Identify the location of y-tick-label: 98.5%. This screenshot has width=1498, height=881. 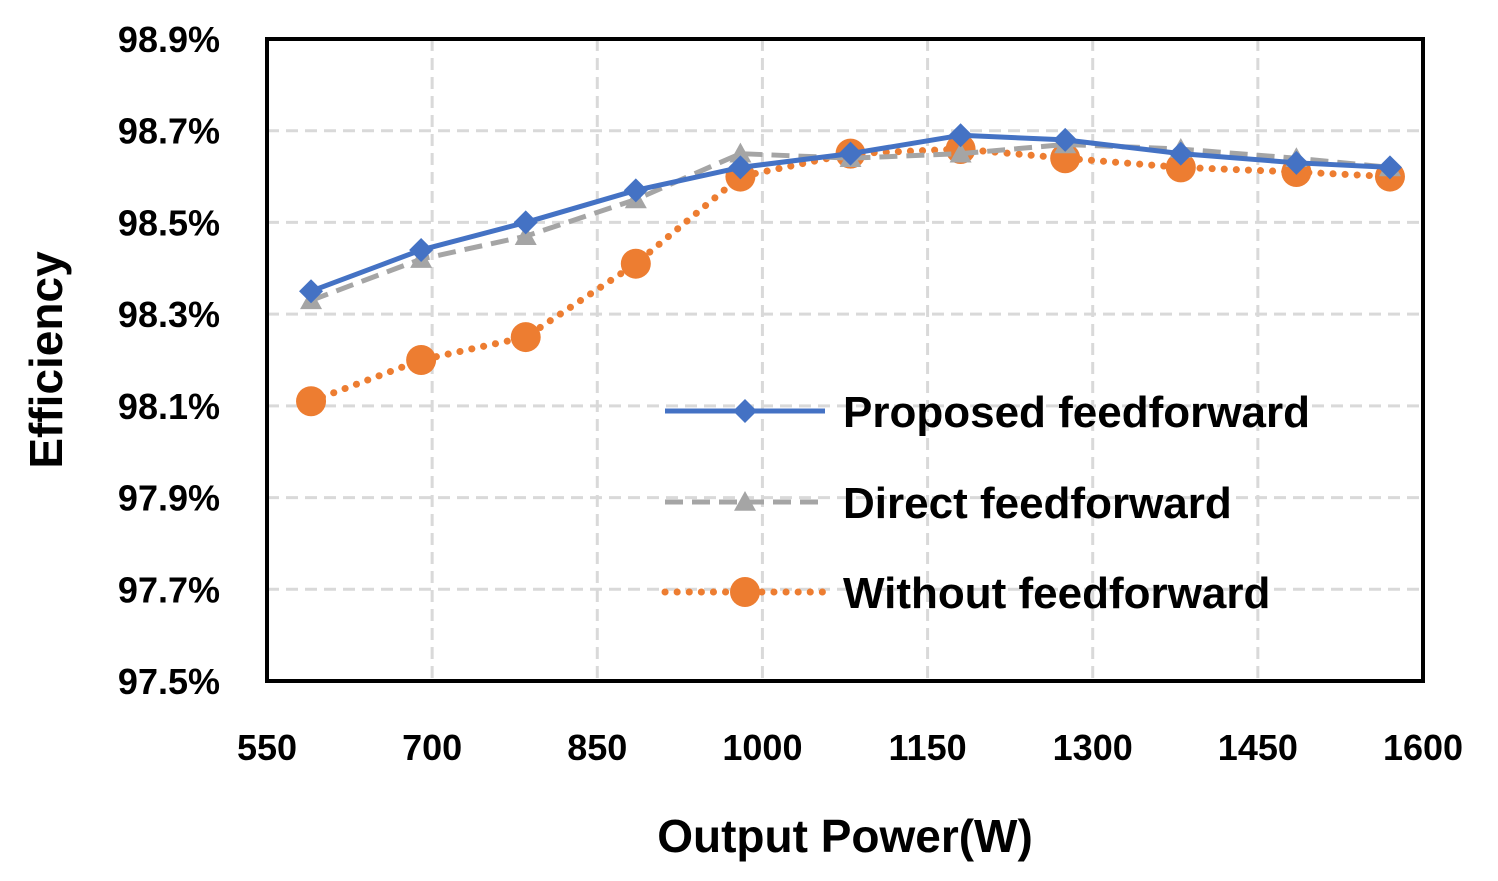
(169, 222).